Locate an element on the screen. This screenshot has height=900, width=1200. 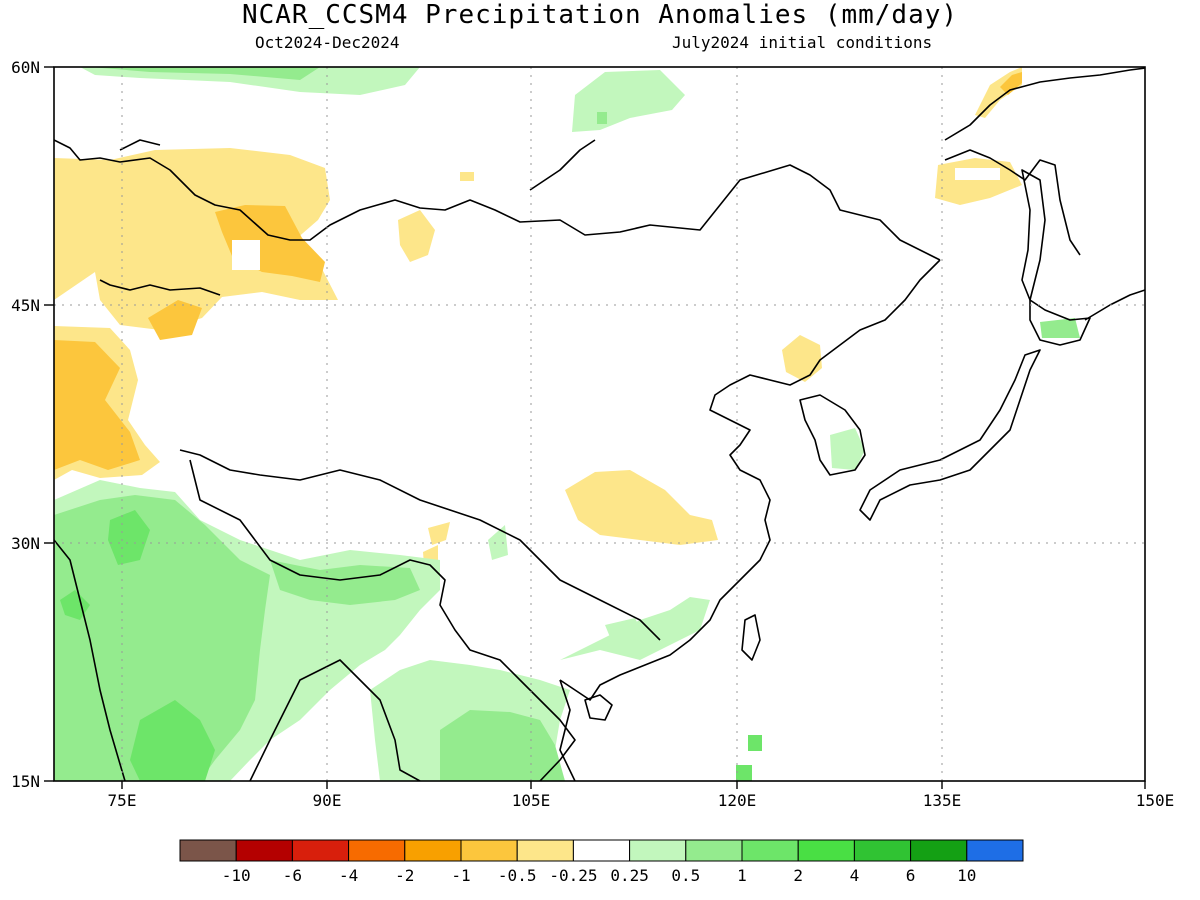
legend-label: 2 is located at coordinates (798, 875).